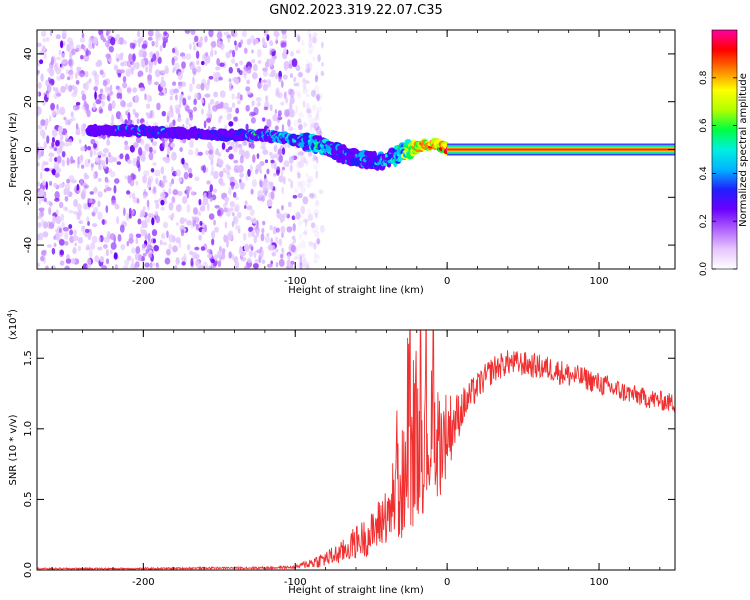 This screenshot has height=600, width=750. What do you see at coordinates (28, 197) in the screenshot?
I see `y-tick-label: -20` at bounding box center [28, 197].